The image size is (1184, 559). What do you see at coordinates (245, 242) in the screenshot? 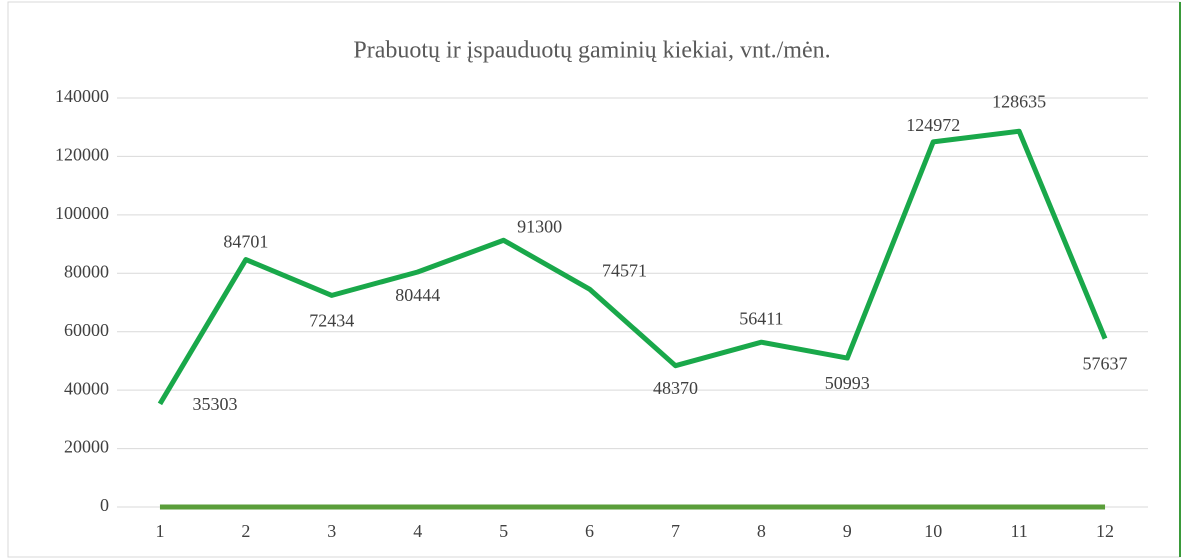
I see `data-label: 84701` at bounding box center [245, 242].